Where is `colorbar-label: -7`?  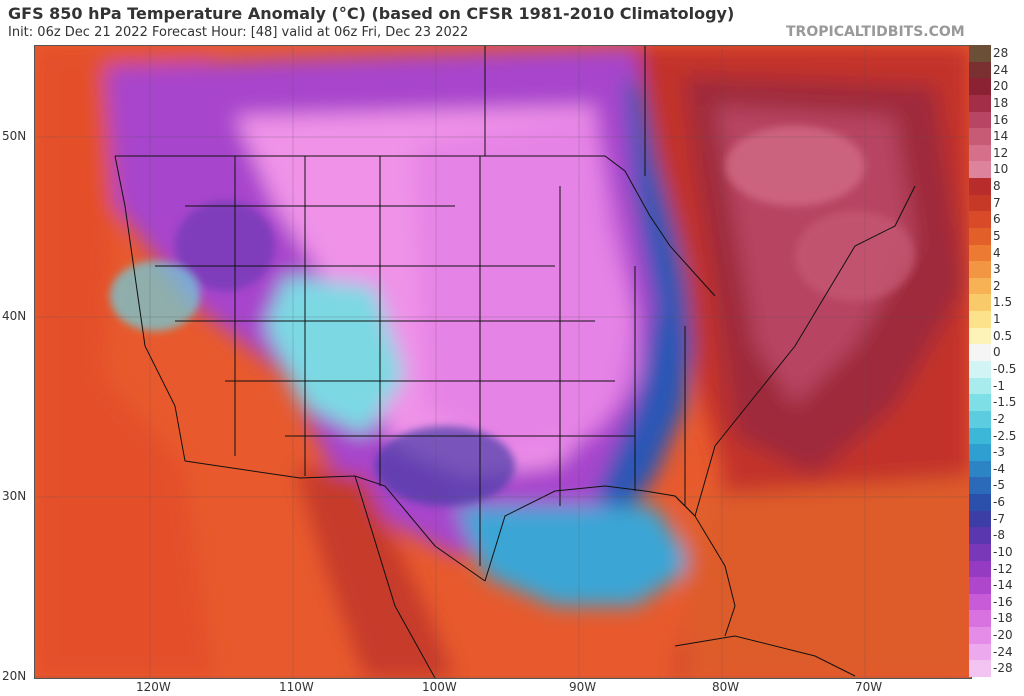 colorbar-label: -7 is located at coordinates (999, 518).